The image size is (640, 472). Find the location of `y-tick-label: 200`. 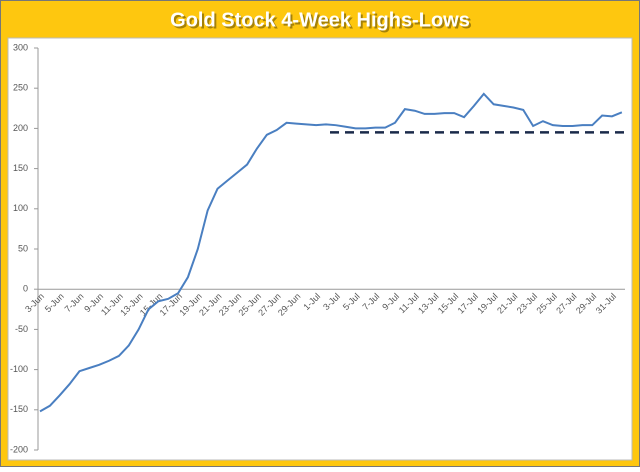

y-tick-label: 200 is located at coordinates (20, 128).